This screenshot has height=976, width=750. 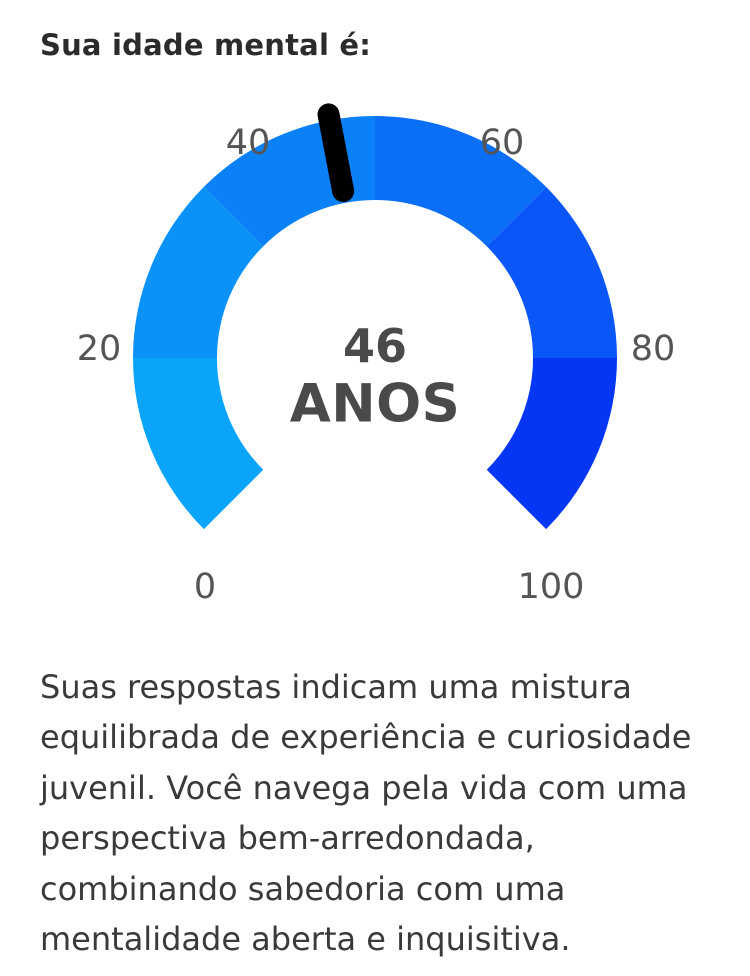 I want to click on tick-label-80: 80, so click(x=653, y=349).